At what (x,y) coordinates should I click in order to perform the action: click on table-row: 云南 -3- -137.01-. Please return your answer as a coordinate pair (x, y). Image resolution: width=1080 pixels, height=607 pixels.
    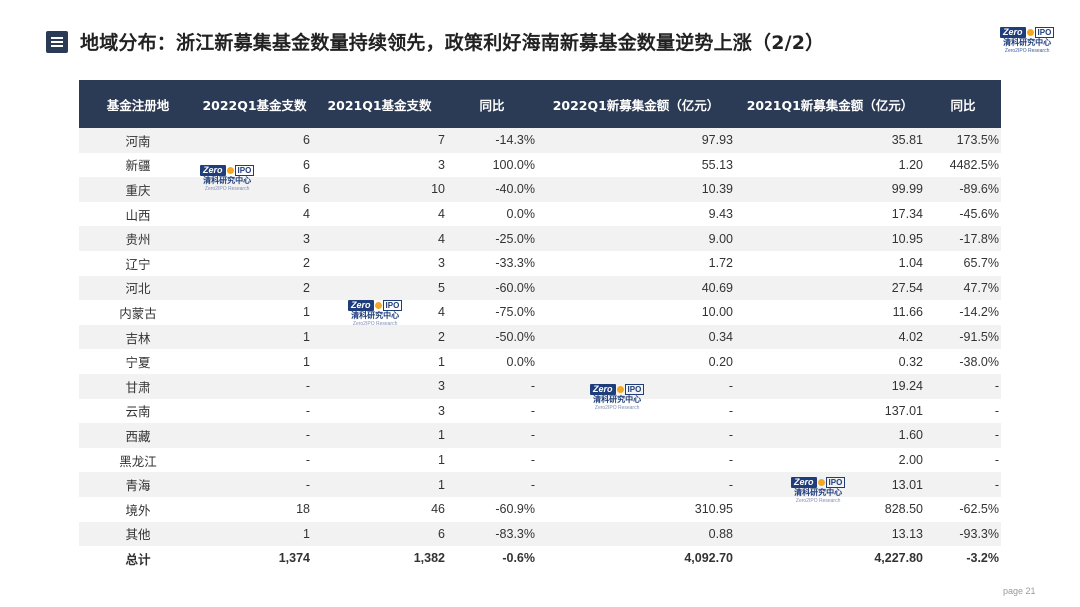
    Looking at the image, I should click on (540, 411).